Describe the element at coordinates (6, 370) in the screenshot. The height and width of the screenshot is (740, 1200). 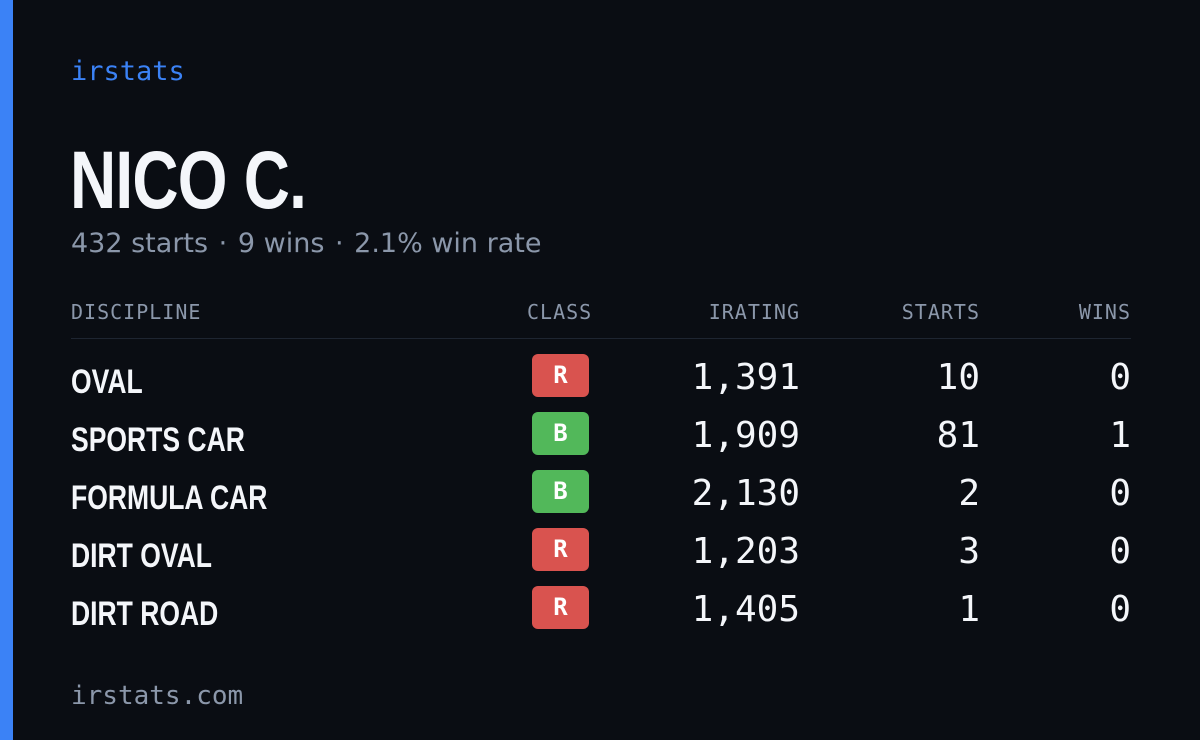
I see `accent-bar` at that location.